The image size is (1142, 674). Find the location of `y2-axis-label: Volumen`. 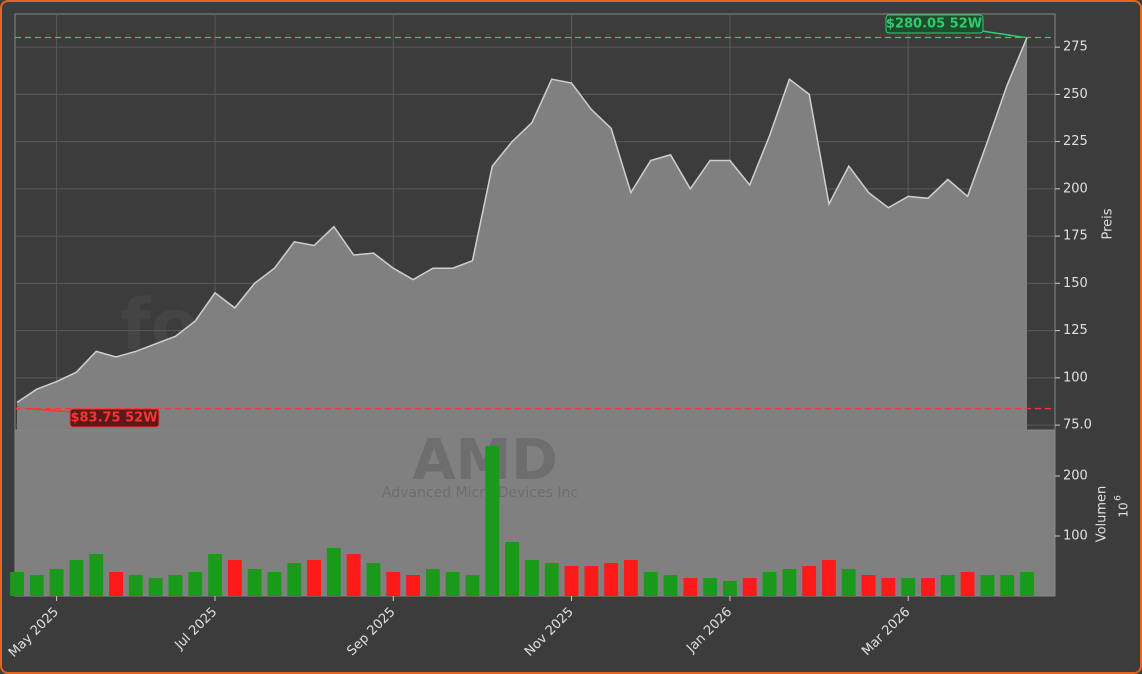

y2-axis-label: Volumen is located at coordinates (1102, 514).